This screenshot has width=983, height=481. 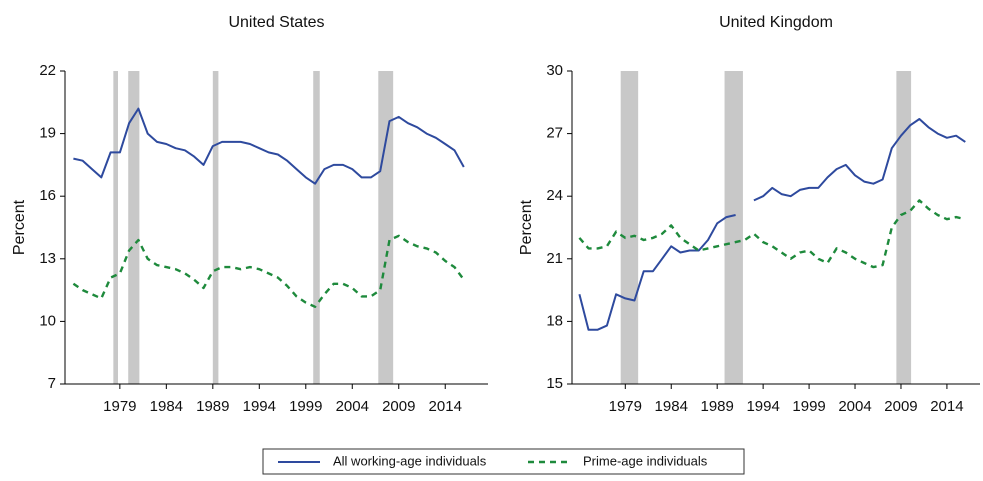 What do you see at coordinates (47, 133) in the screenshot?
I see `y-tick-label: 19` at bounding box center [47, 133].